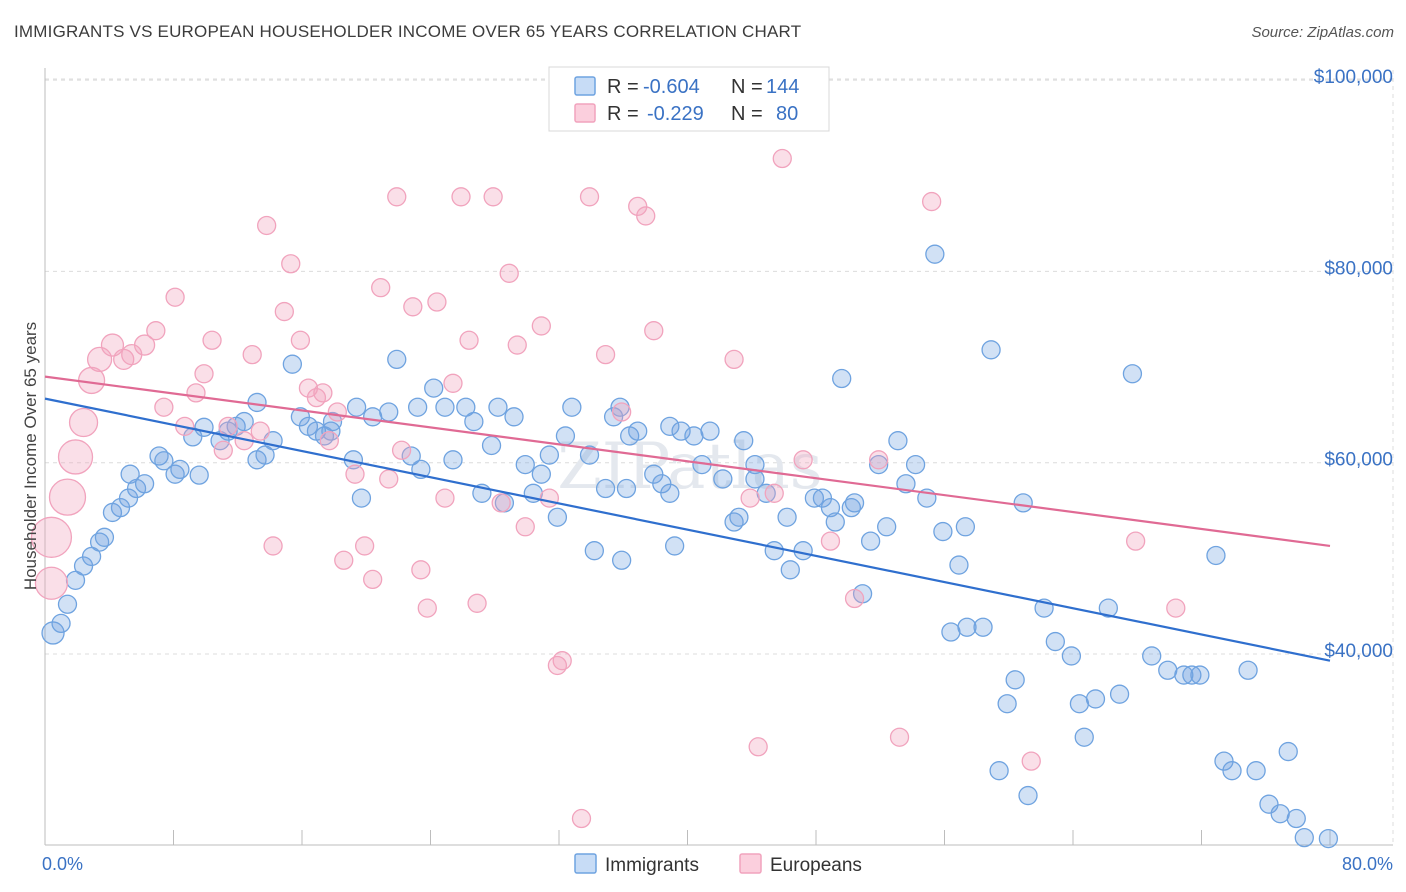 The image size is (1406, 892). What do you see at coordinates (652, 865) in the screenshot?
I see `bottom-legend-label-immigrants: Immigrants` at bounding box center [652, 865].